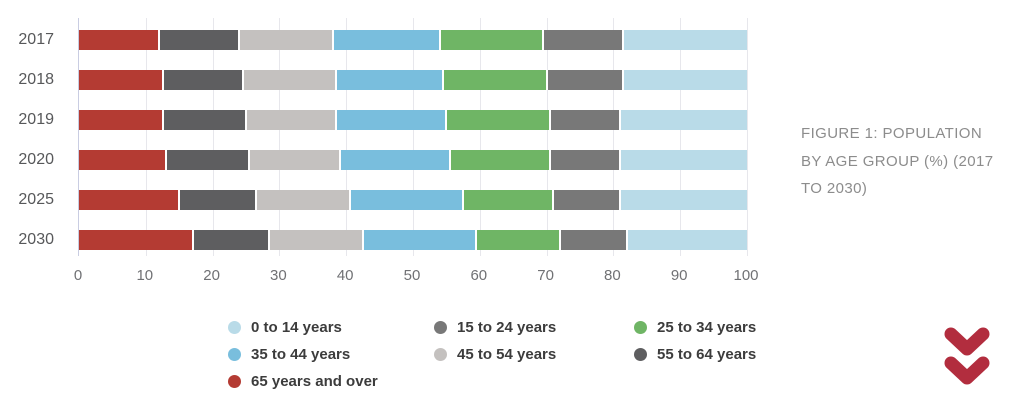  Describe the element at coordinates (967, 359) in the screenshot. I see `scroll-down-button` at that location.